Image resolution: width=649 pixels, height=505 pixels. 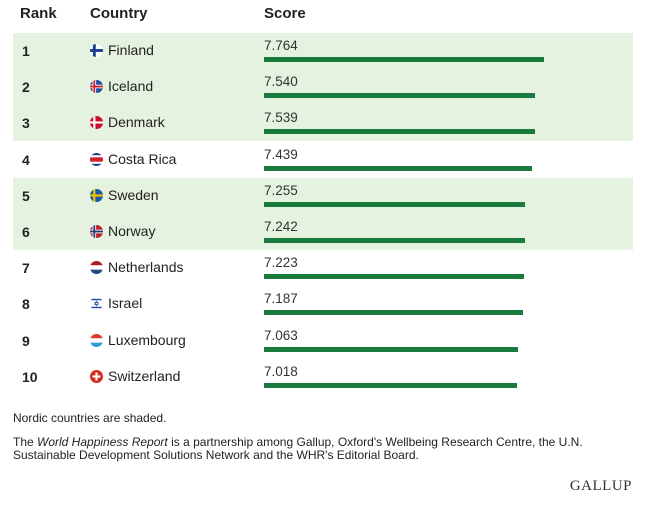 I want to click on table-row: 9 Luxembourg 7.063, so click(x=323, y=341).